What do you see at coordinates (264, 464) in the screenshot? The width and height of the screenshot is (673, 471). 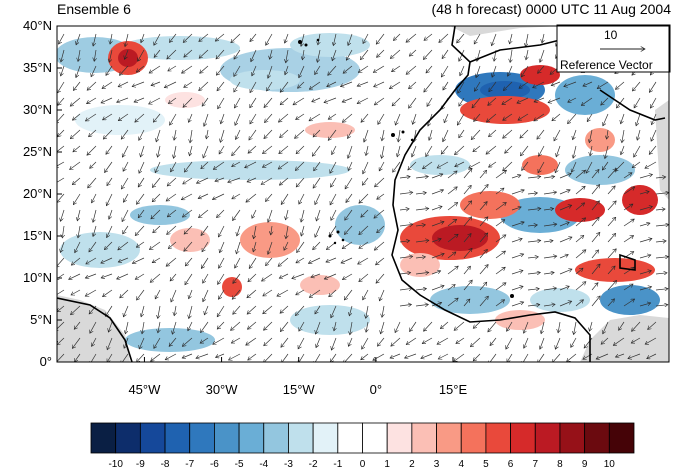 I see `colorbar-tick-label: -4` at bounding box center [264, 464].